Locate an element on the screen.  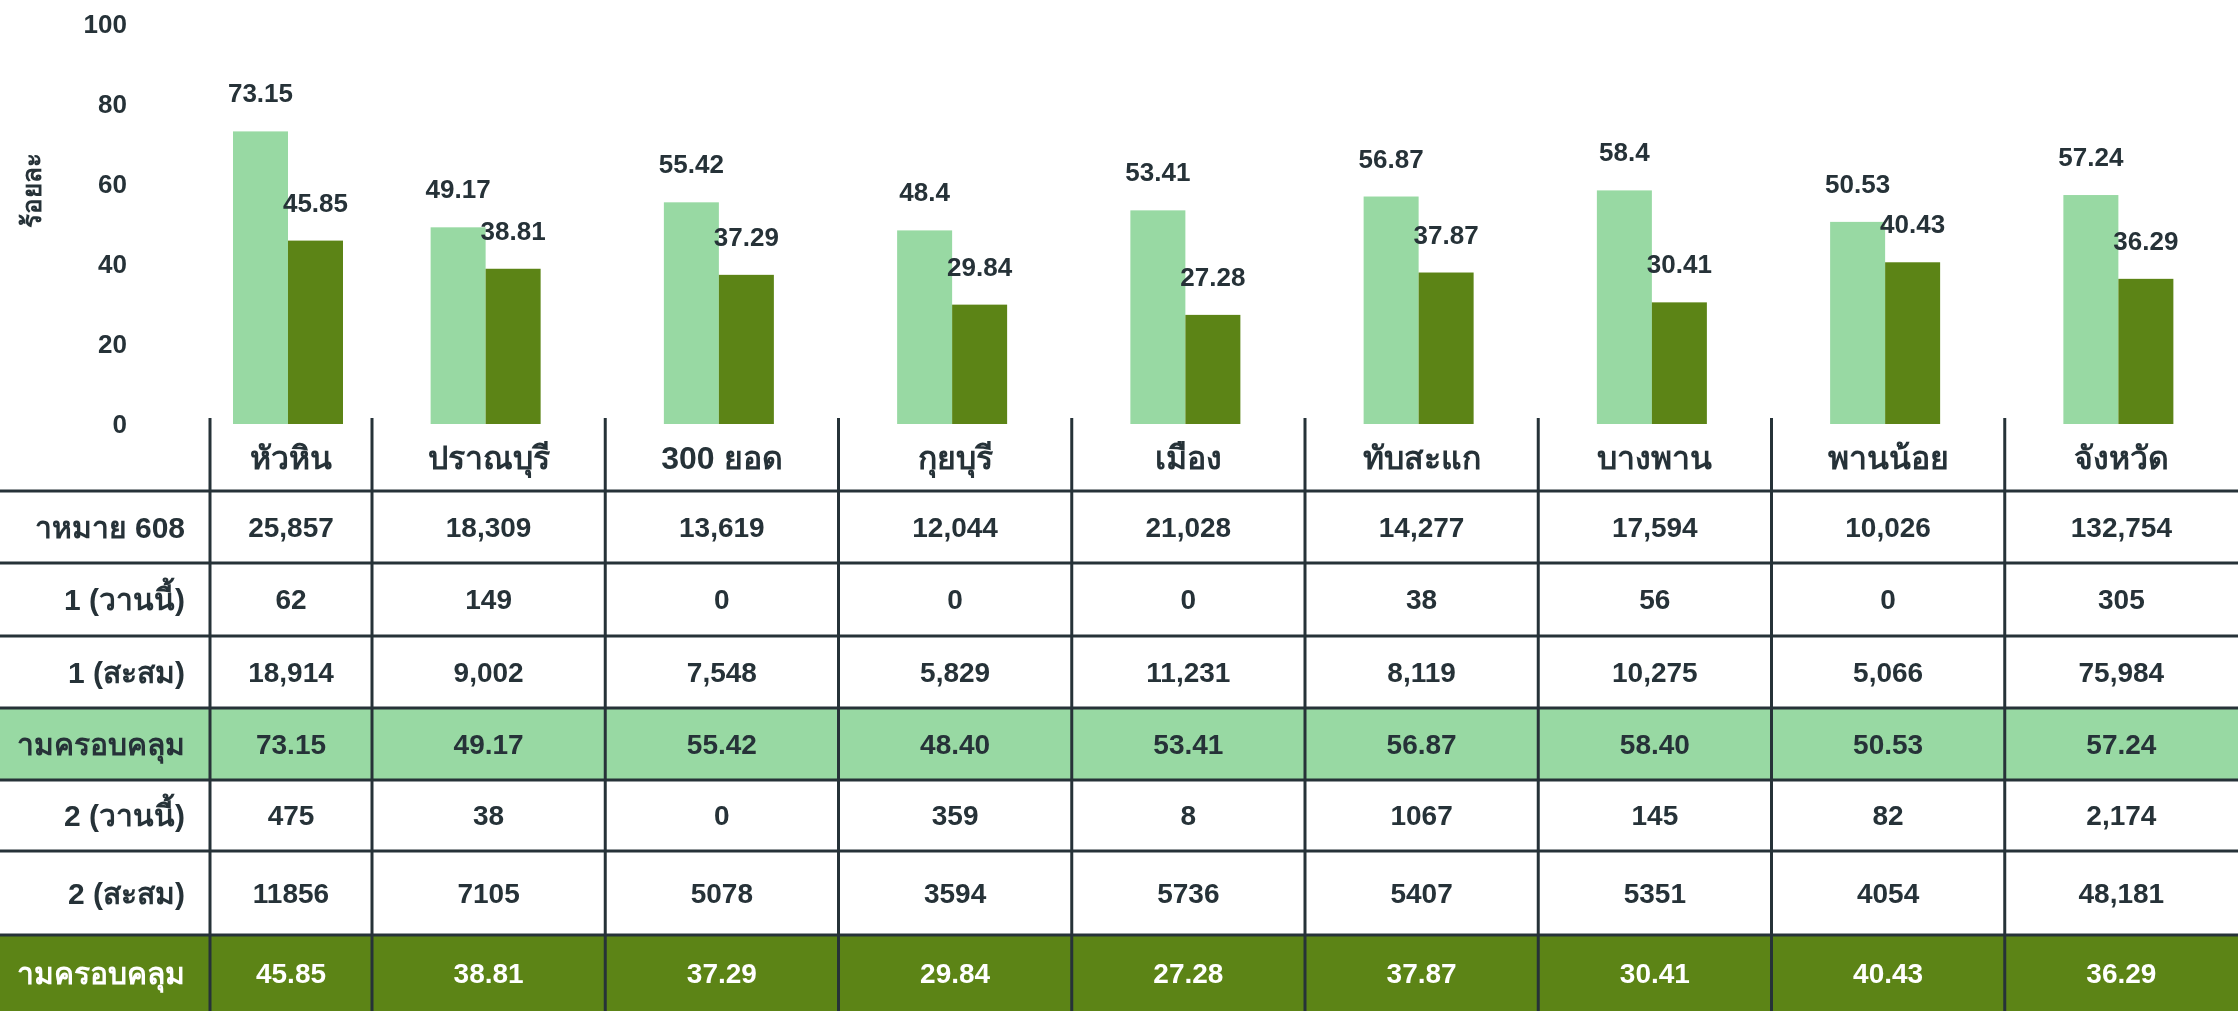
data-label: 48.4 is located at coordinates (925, 192).